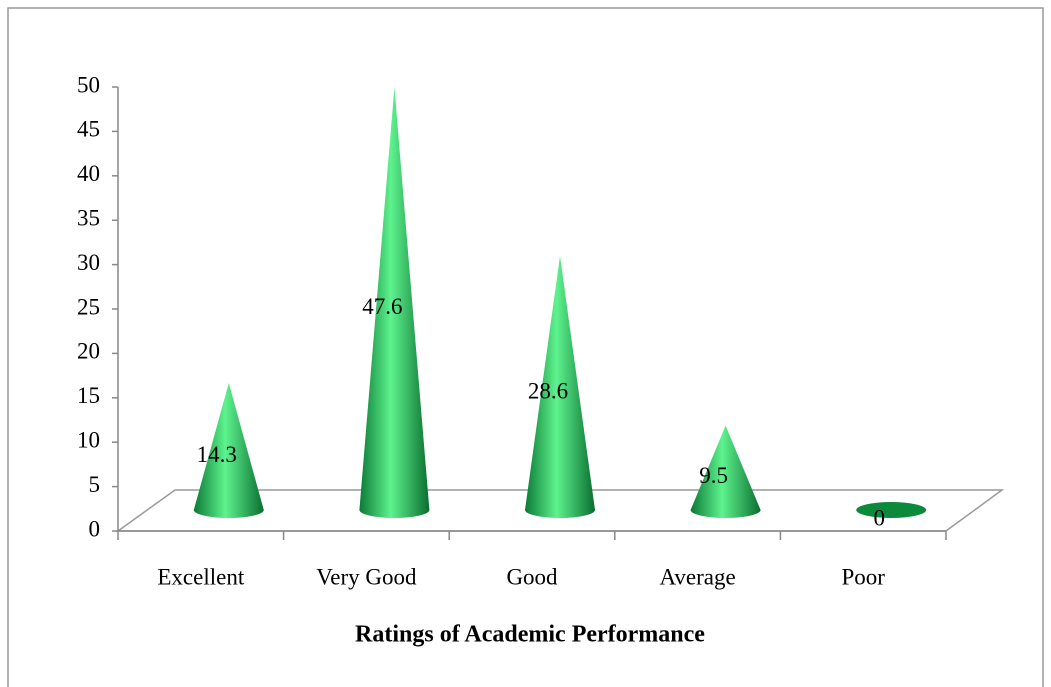 Image resolution: width=1051 pixels, height=687 pixels. What do you see at coordinates (95, 528) in the screenshot?
I see `y-tick-label: 0` at bounding box center [95, 528].